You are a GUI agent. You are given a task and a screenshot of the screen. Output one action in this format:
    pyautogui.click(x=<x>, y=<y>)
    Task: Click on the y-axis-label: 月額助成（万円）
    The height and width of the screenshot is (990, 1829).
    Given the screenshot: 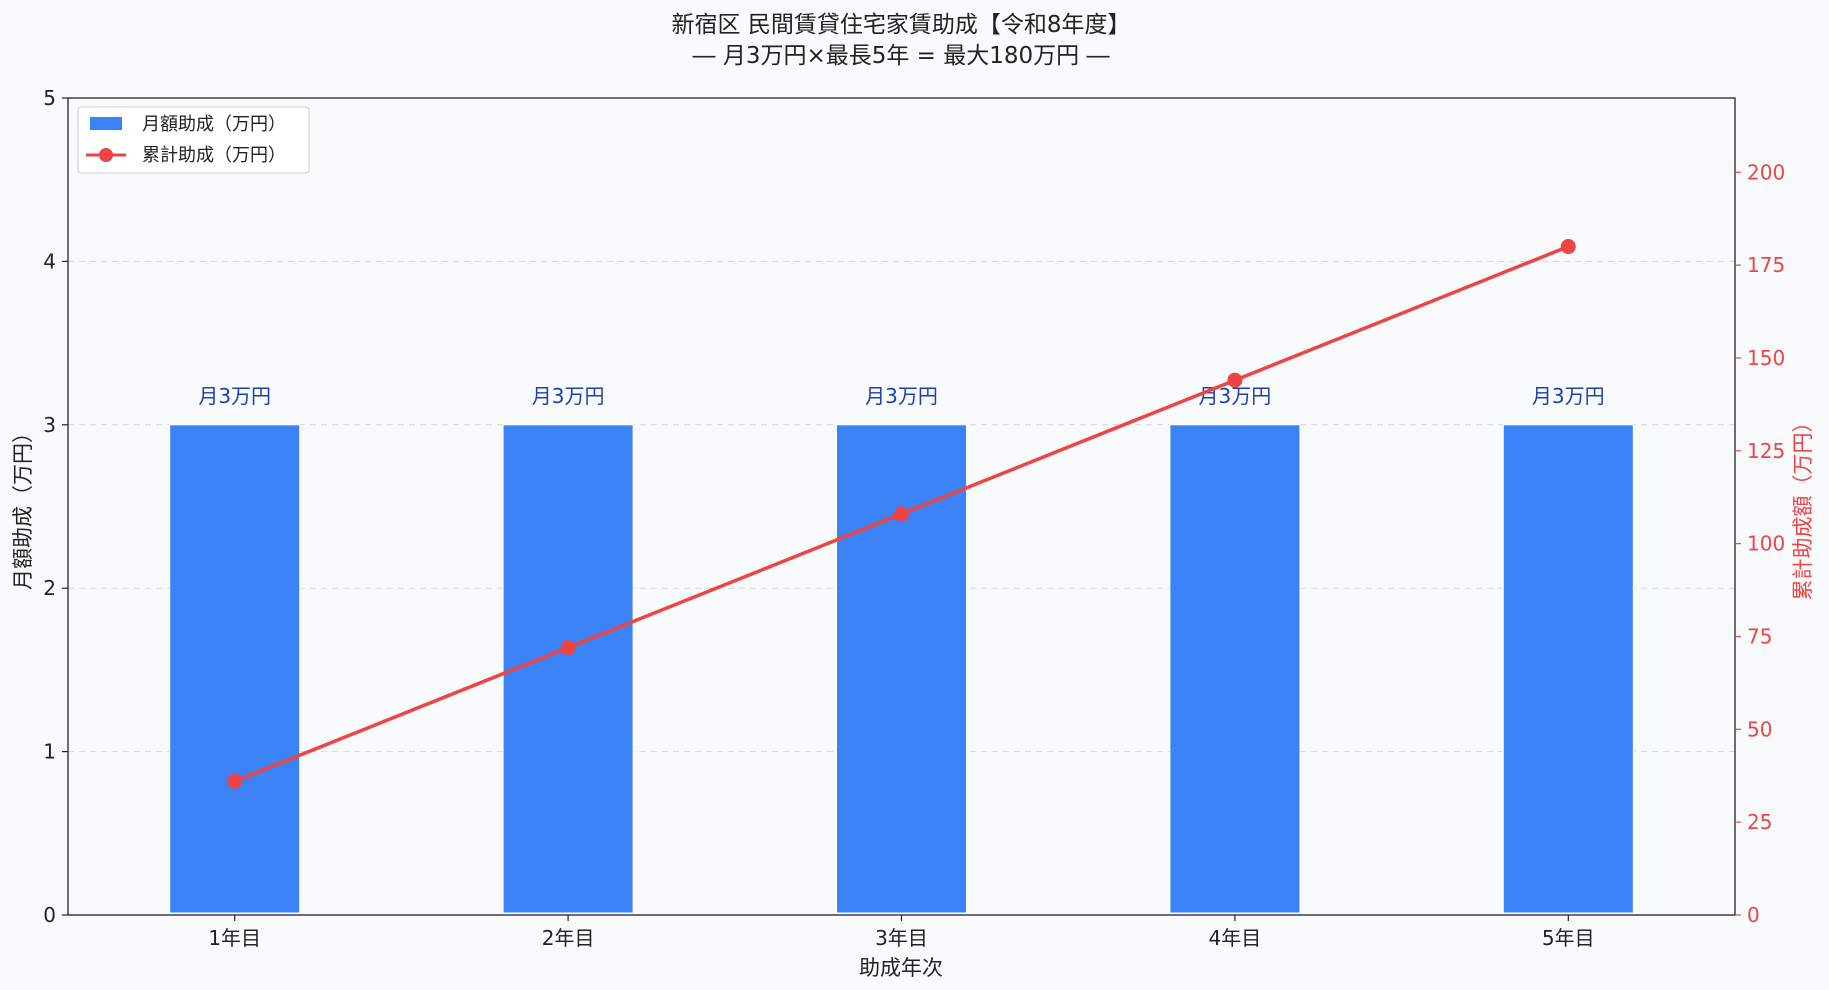 What is the action you would take?
    pyautogui.click(x=23, y=506)
    